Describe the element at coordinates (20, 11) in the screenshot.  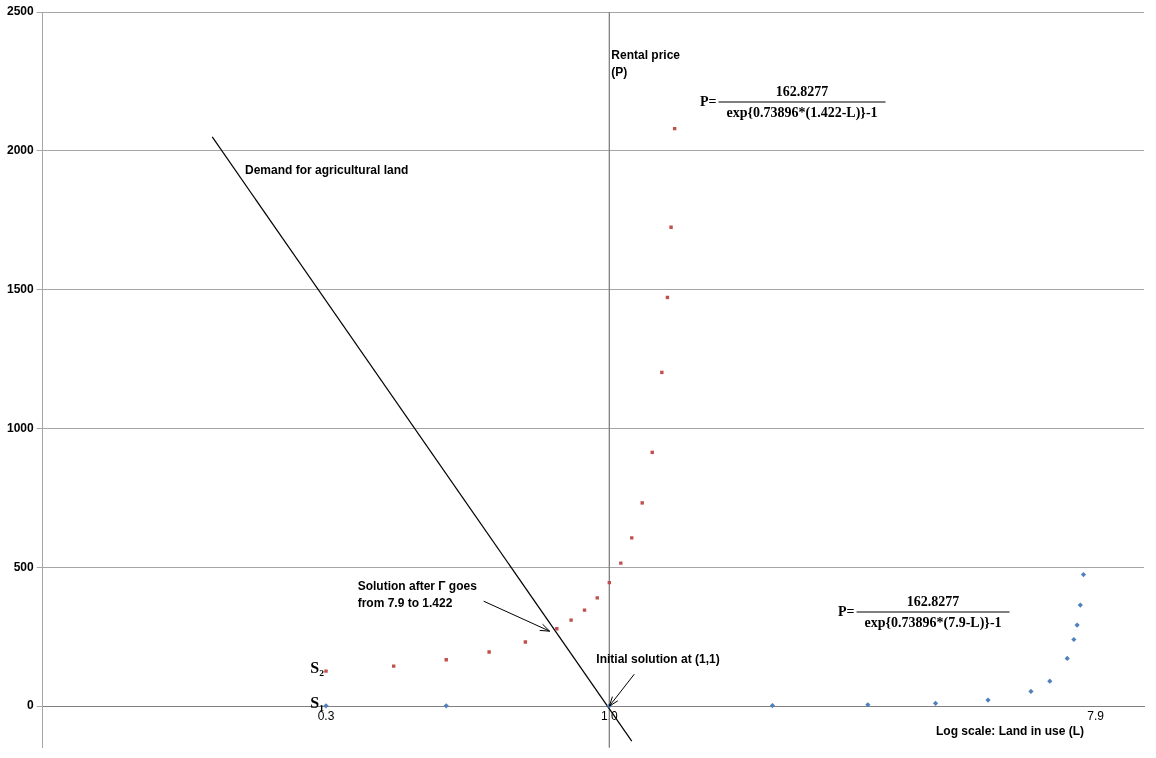
I see `y-tick-label: 2500` at that location.